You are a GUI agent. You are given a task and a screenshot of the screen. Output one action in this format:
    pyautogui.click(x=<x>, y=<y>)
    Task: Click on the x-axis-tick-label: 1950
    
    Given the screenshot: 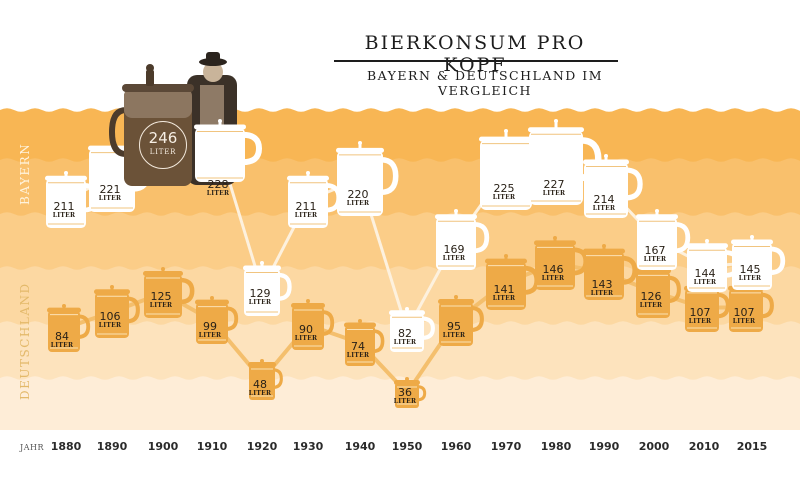 What is the action you would take?
    pyautogui.click(x=407, y=446)
    